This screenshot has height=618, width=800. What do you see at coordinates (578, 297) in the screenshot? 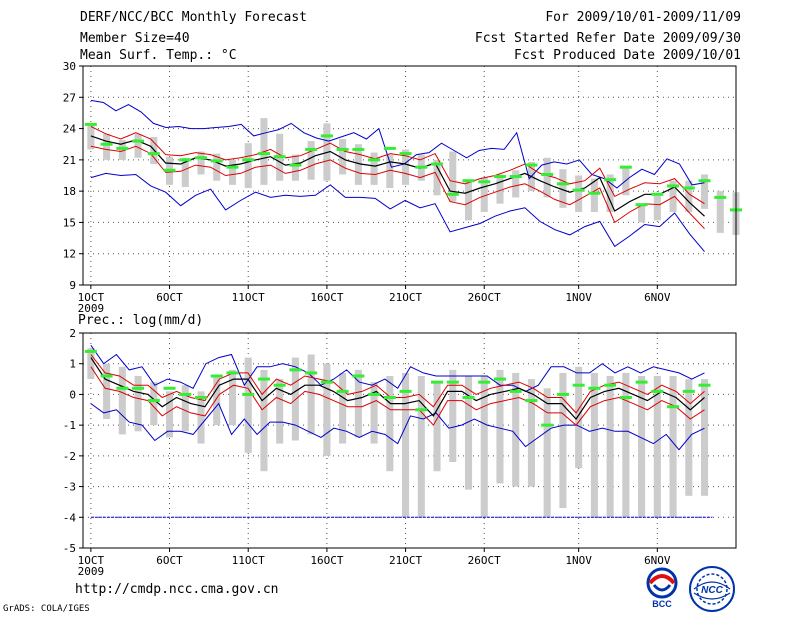
I see `x-tick-label: 1NOV` at bounding box center [578, 297].